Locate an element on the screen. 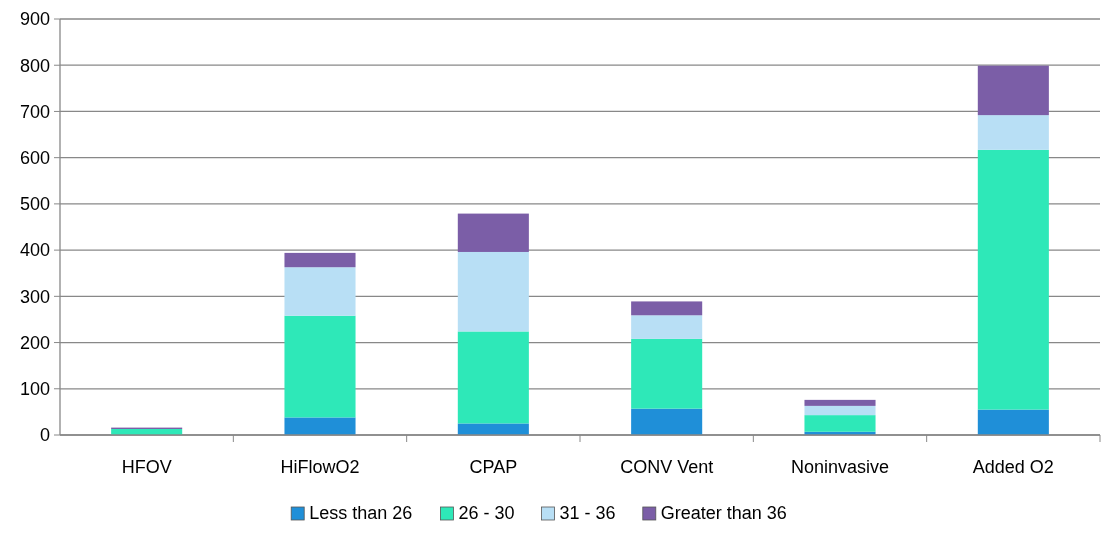 The width and height of the screenshot is (1112, 543). y-tick-label: 500 is located at coordinates (34, 204).